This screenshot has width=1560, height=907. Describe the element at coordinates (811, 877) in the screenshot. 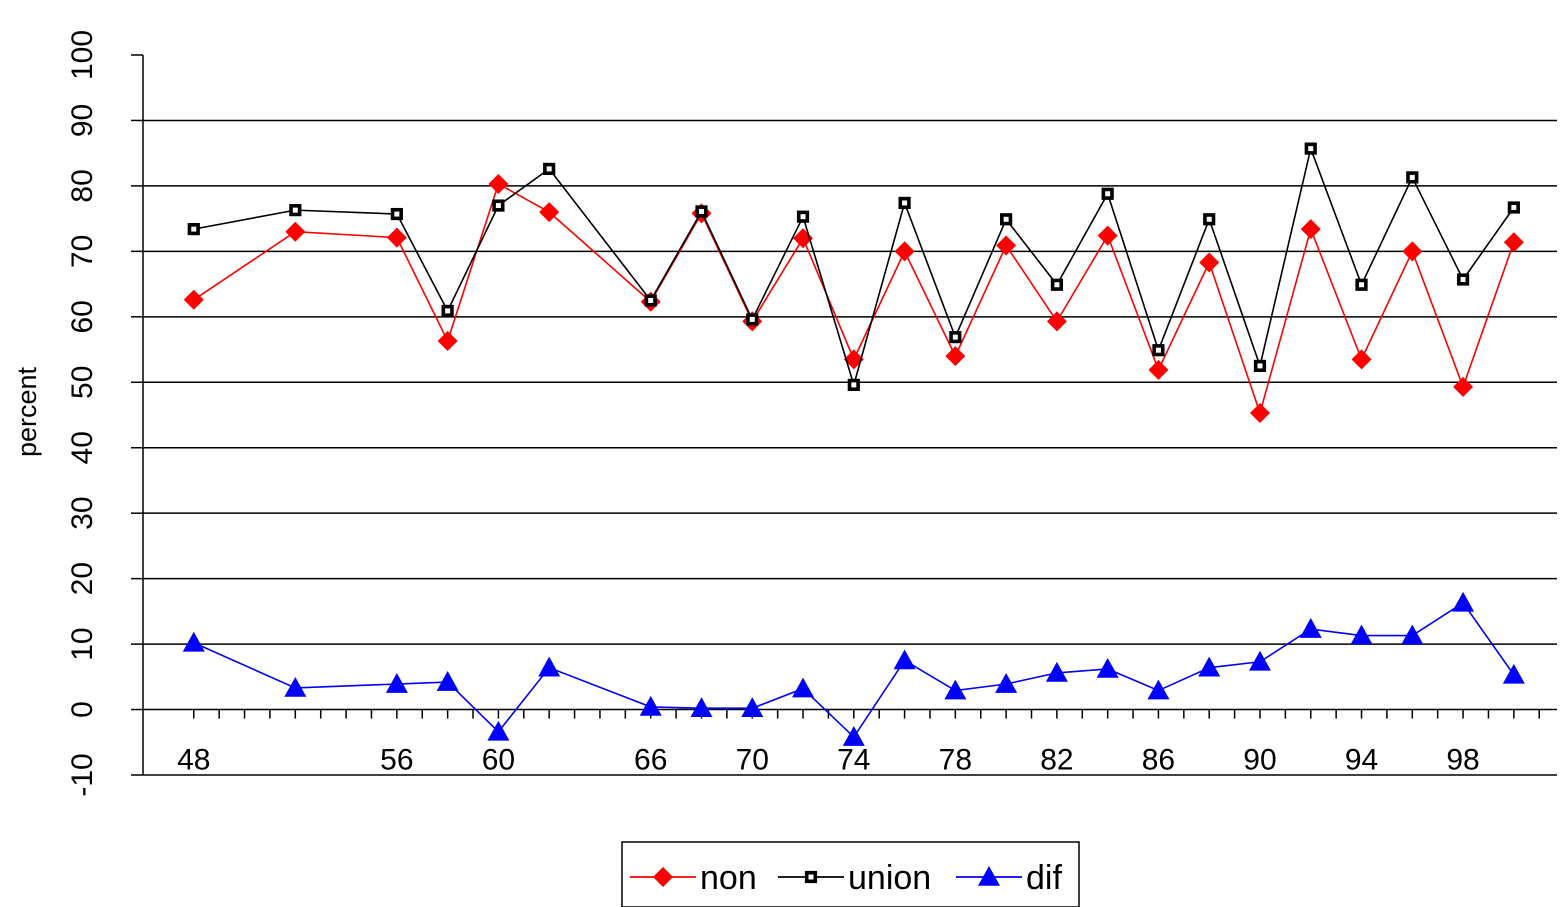

I see `legend-marker-union-inner` at that location.